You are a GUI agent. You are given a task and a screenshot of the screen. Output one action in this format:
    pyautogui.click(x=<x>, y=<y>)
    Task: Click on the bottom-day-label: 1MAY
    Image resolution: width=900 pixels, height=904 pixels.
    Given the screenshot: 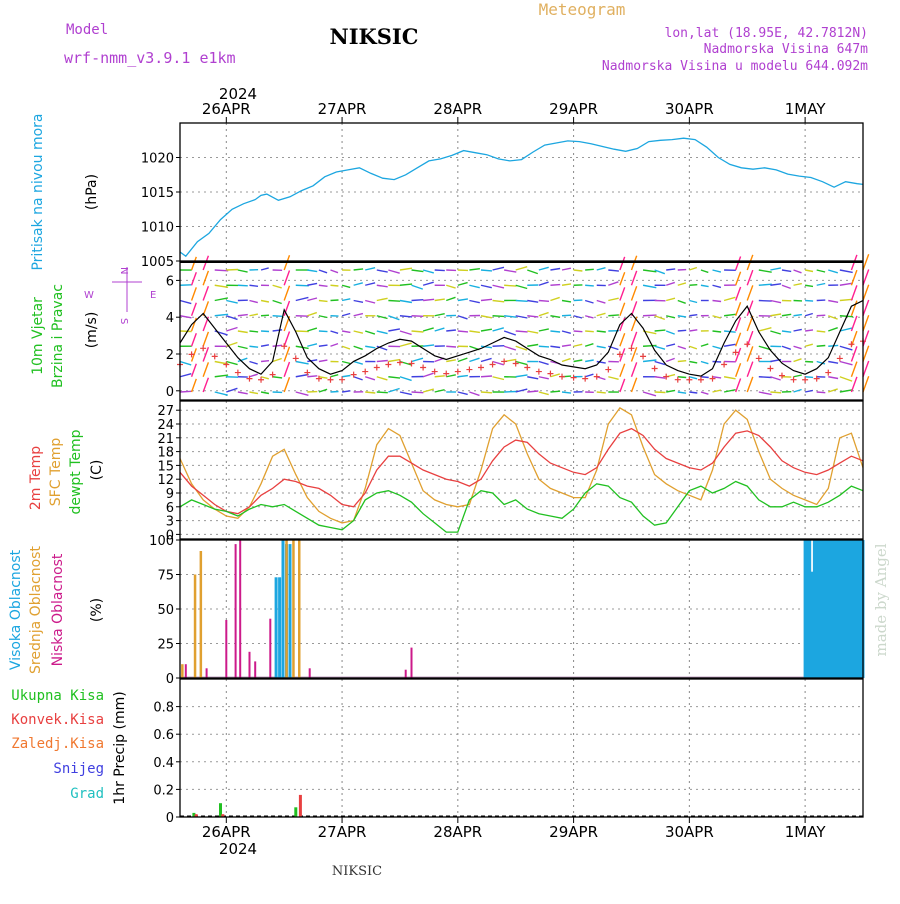 What is the action you would take?
    pyautogui.click(x=806, y=832)
    